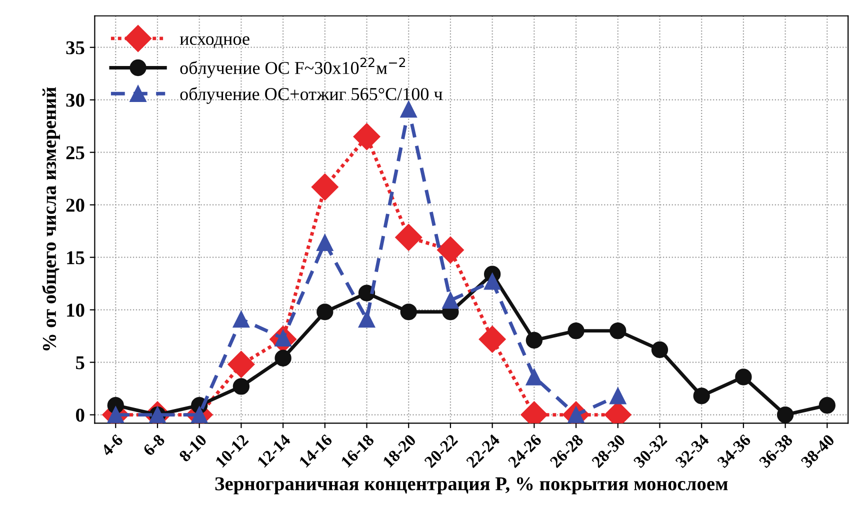  What do you see at coordinates (80, 415) in the screenshot?
I see `y-tick-label: 0` at bounding box center [80, 415].